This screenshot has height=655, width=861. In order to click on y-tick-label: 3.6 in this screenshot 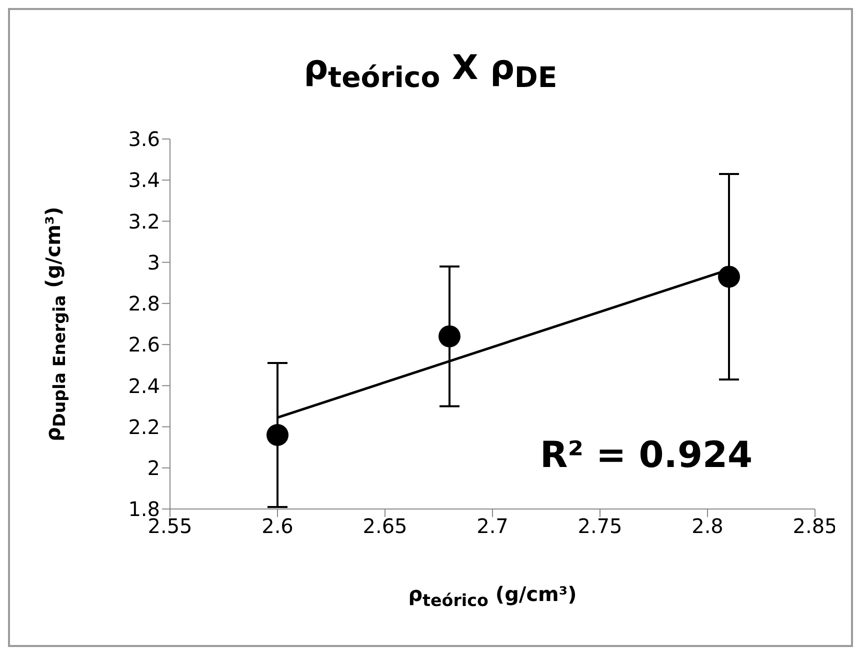, I will do `click(144, 139)`.